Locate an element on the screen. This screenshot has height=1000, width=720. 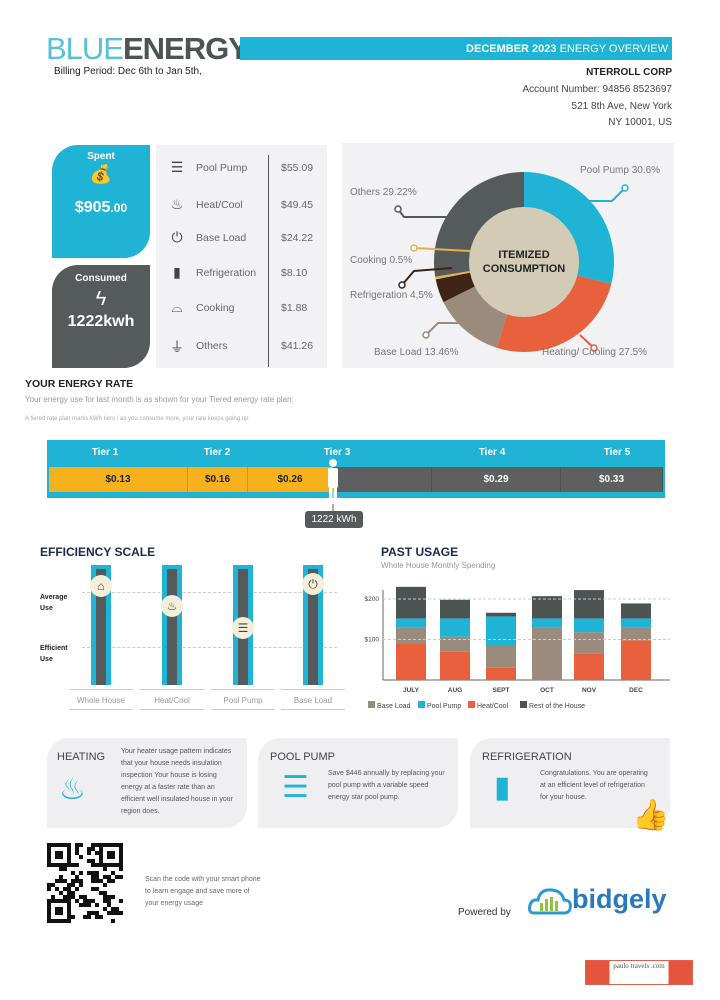
overview-banner: DECEMBER 2023 ENERGY OVERVIEW is located at coordinates (456, 48).